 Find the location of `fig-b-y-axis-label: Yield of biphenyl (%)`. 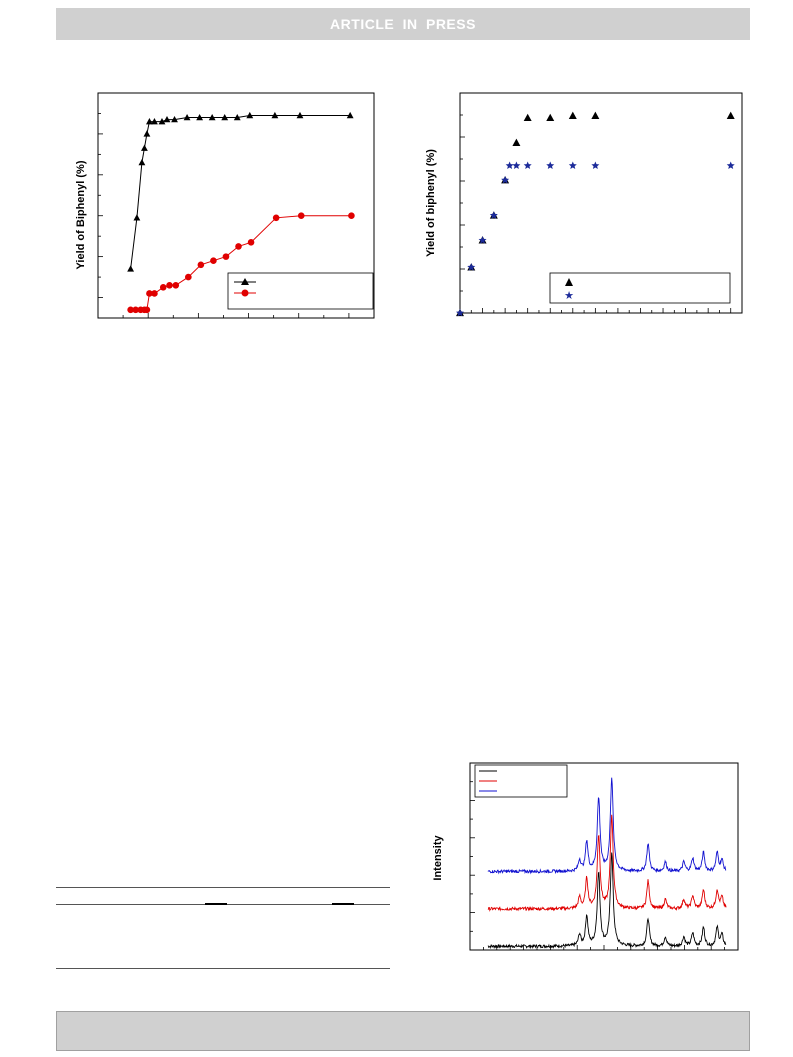

fig-b-y-axis-label: Yield of biphenyl (%) is located at coordinates (431, 203).